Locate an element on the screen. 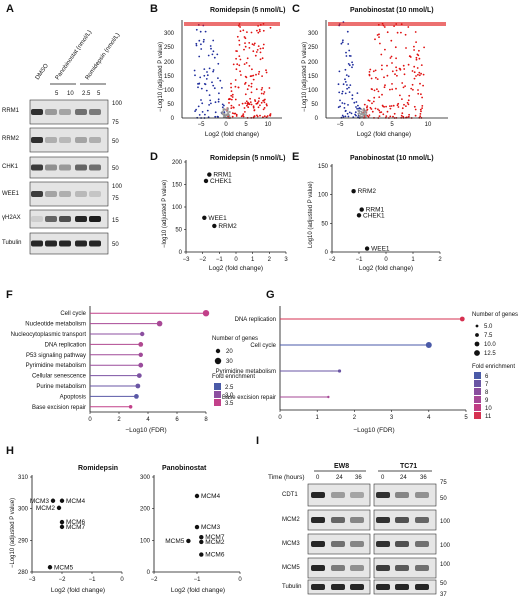  chart-g-legend-size-1: 5.0 is located at coordinates (488, 327).